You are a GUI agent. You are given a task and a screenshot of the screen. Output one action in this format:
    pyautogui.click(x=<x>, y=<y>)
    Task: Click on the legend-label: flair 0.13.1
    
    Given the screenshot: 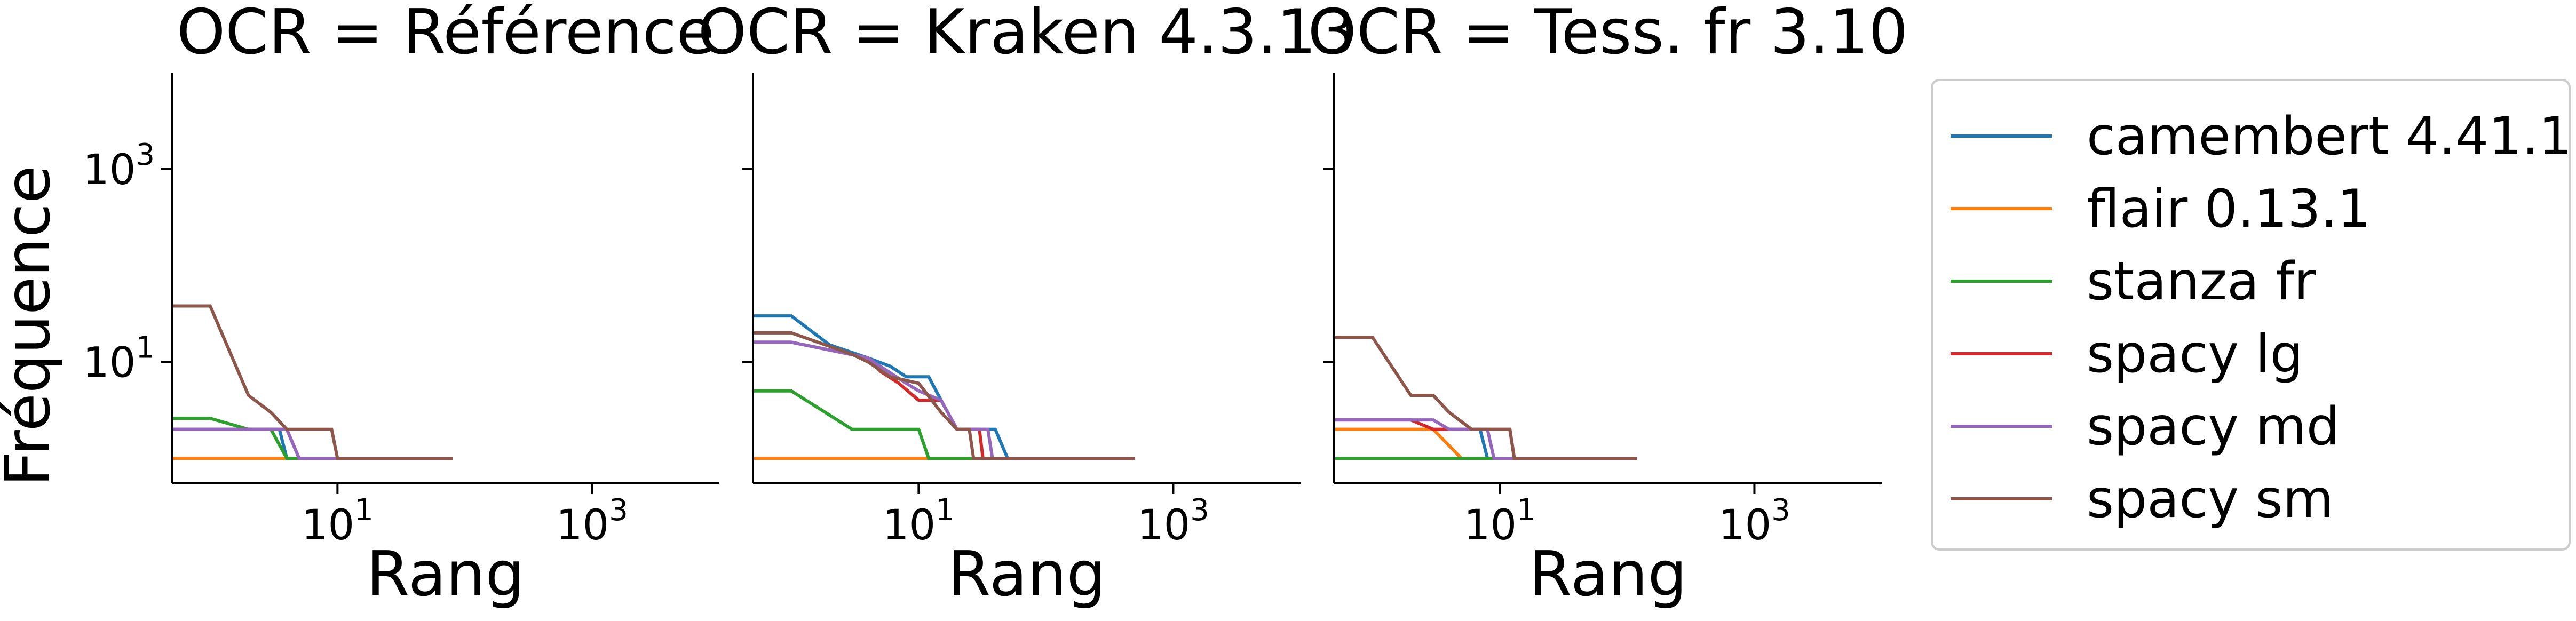 What is the action you would take?
    pyautogui.click(x=2229, y=210)
    